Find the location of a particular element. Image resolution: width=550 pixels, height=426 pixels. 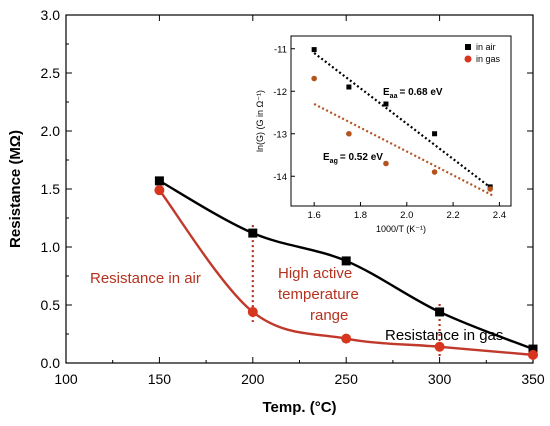

annotation-resistance-in-air: Resistance in air is located at coordinates (145, 278).